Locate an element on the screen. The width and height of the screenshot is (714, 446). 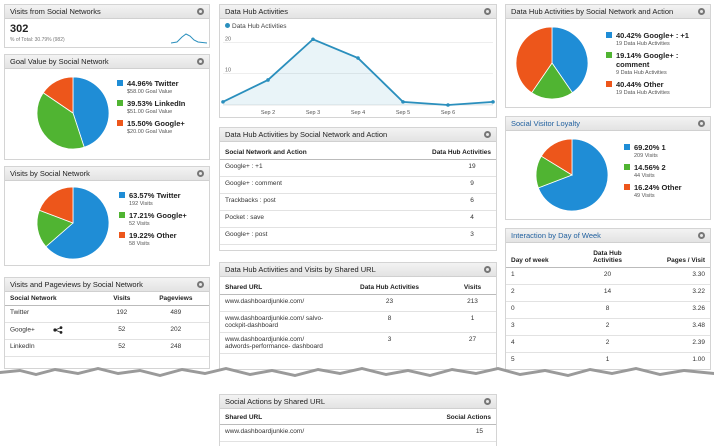
widget-title: Visits and Pageviews by Social Network is located at coordinates (76, 284).